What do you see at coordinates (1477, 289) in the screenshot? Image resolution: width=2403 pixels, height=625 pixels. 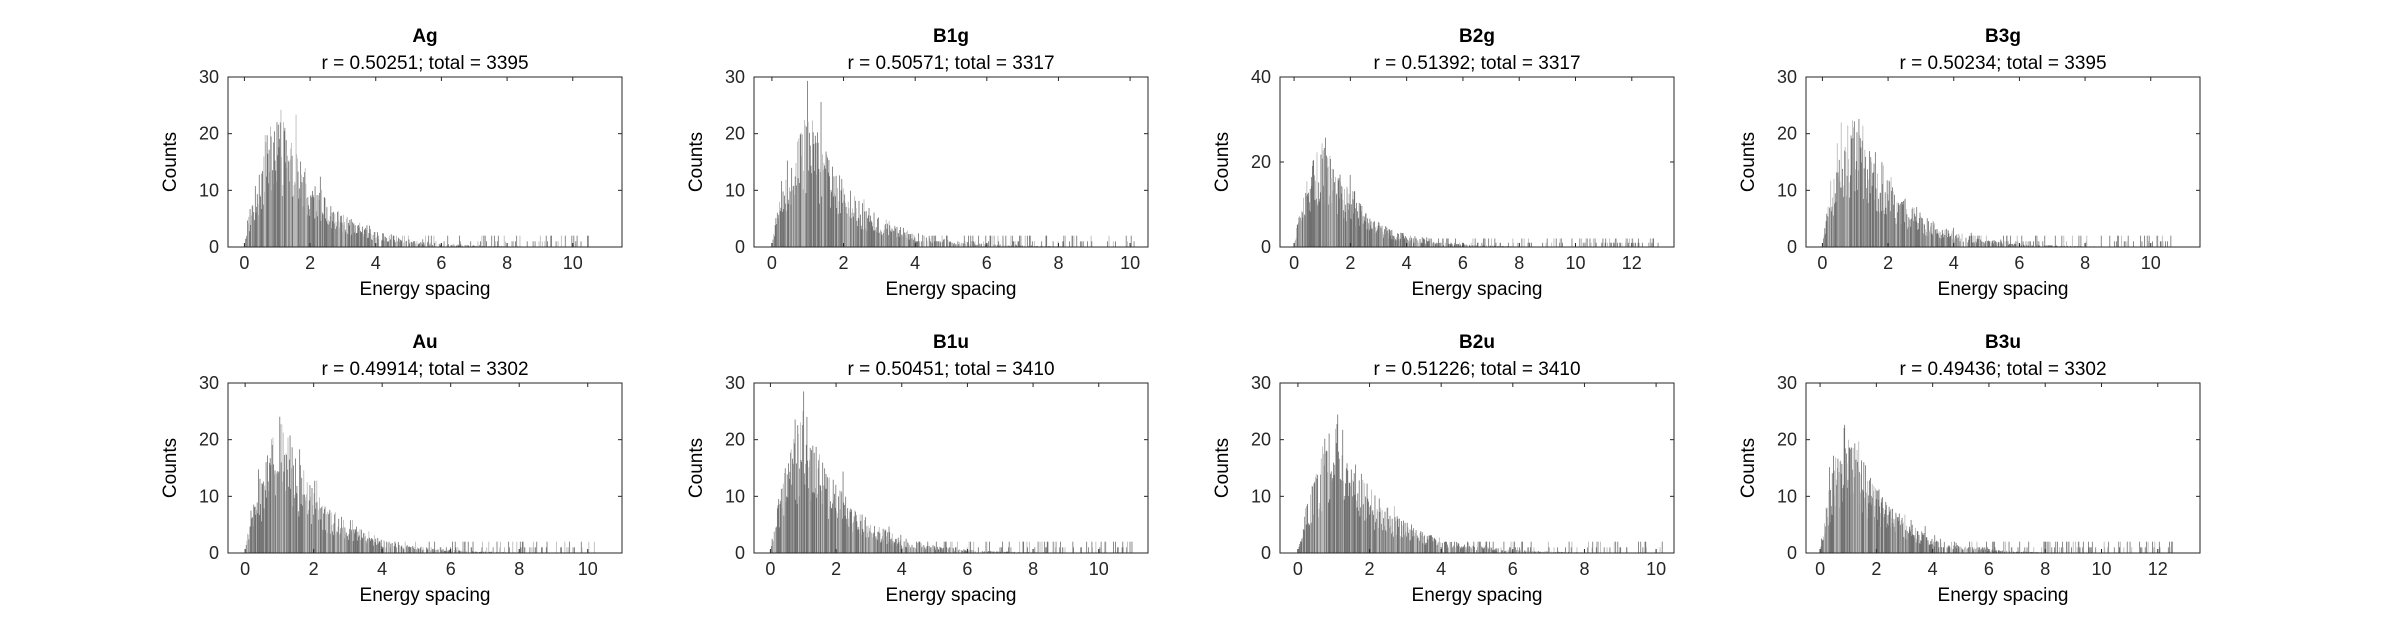 I see `x-axis-label: Energy spacing` at bounding box center [1477, 289].